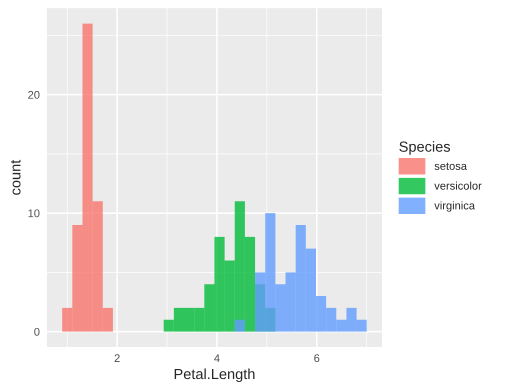  I want to click on y-tick-label: 0, so click(37, 332).